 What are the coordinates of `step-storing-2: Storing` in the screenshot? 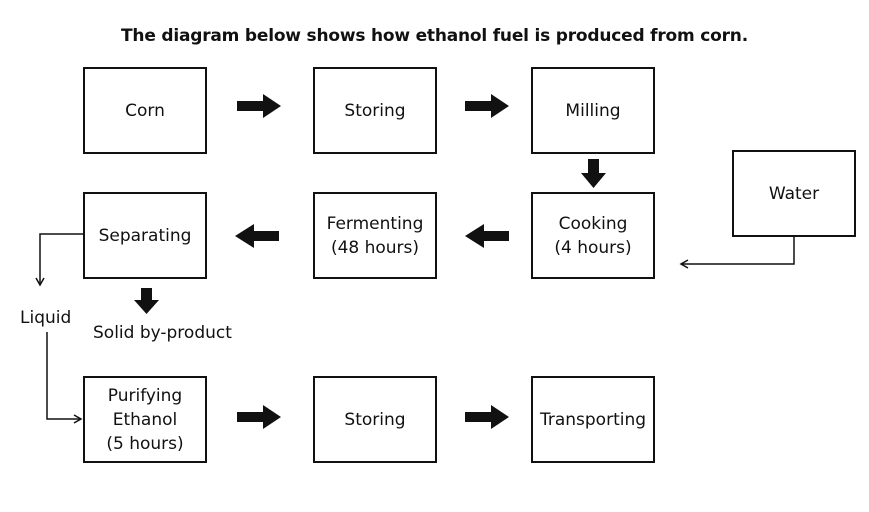 It's located at (375, 419).